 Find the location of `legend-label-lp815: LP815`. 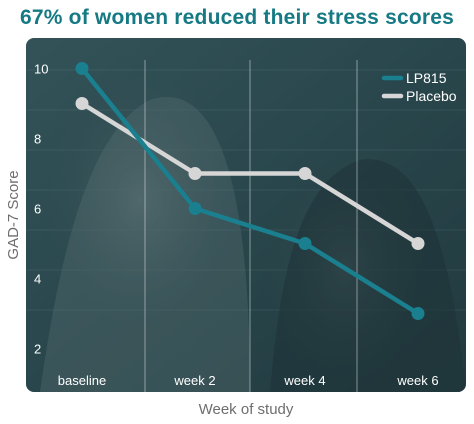

legend-label-lp815: LP815 is located at coordinates (426, 78).